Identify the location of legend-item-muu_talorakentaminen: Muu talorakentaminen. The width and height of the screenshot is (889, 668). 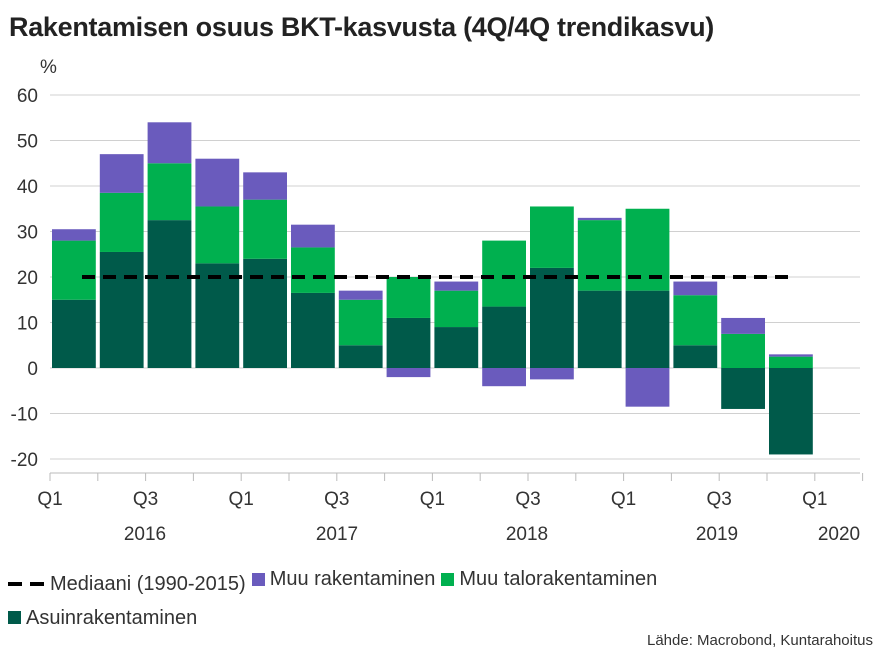
(549, 579).